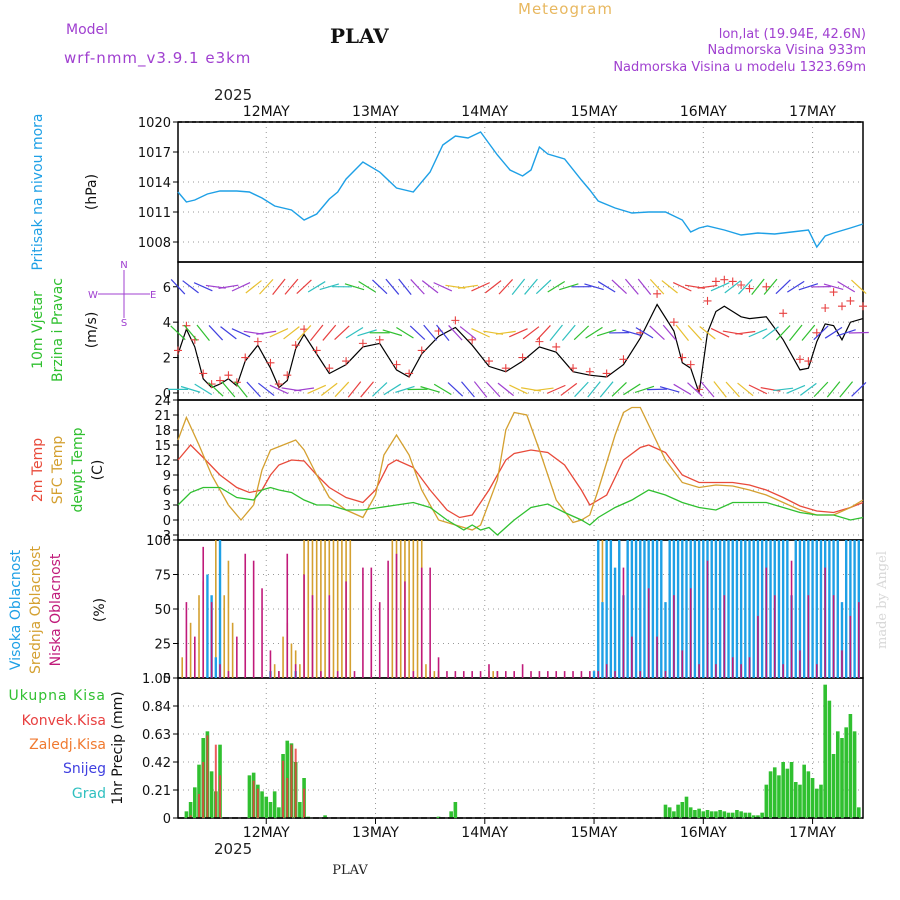  Describe the element at coordinates (565, 9) in the screenshot. I see `meteogram-label: Meteogram` at that location.